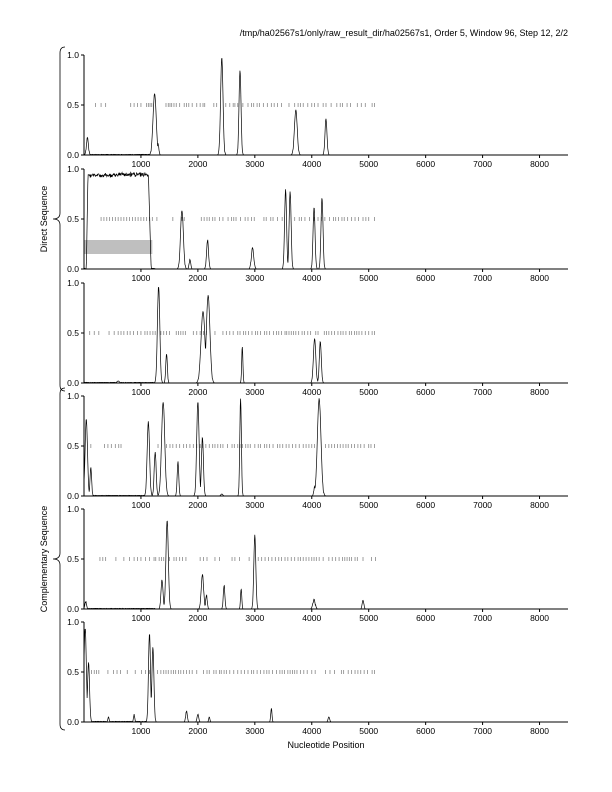 The image size is (612, 792). Describe the element at coordinates (118, 247) in the screenshot. I see `highlight-block` at that location.